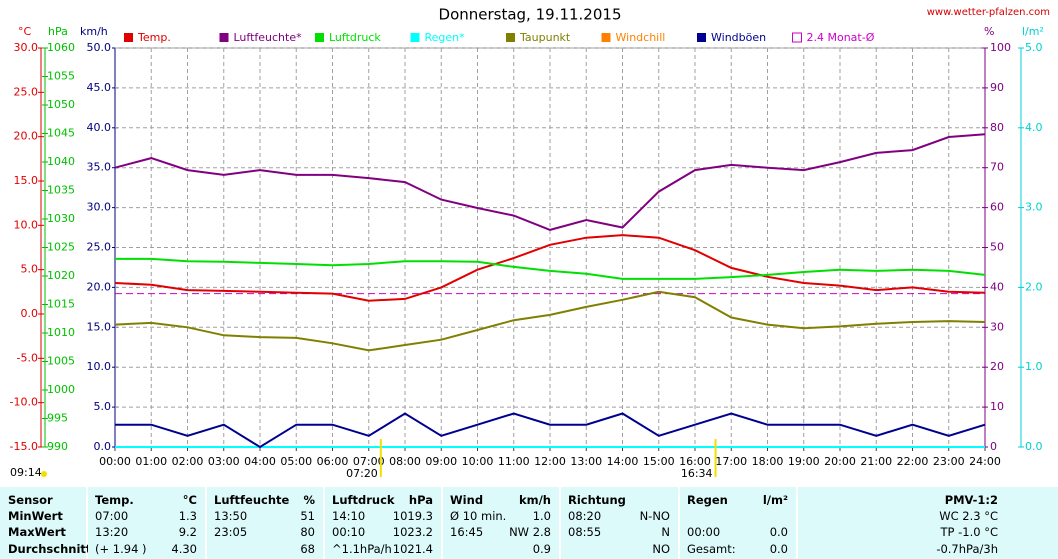 The image size is (1058, 559). What do you see at coordinates (61, 133) in the screenshot?
I see `y-tick-label: 1045` at bounding box center [61, 133].